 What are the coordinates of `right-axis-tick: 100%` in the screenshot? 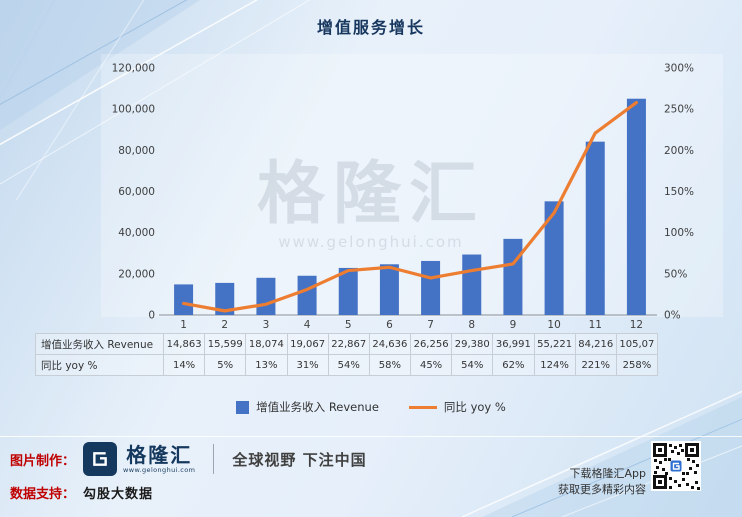 It's located at (679, 233).